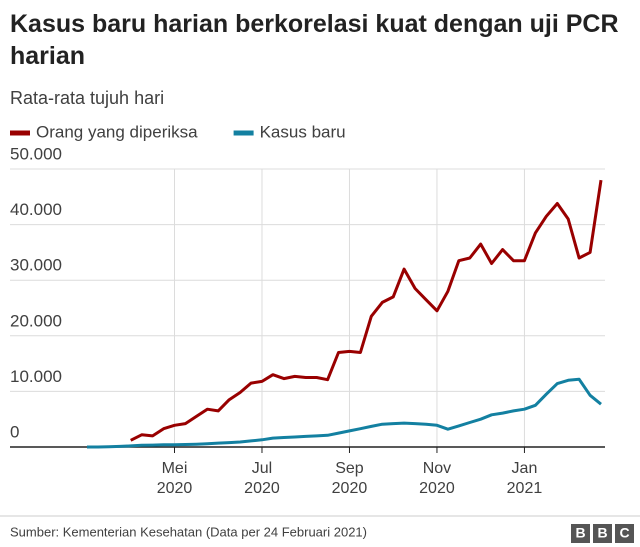 The width and height of the screenshot is (640, 547). Describe the element at coordinates (437, 478) in the screenshot. I see `x-tick-label: Nov 2020` at that location.